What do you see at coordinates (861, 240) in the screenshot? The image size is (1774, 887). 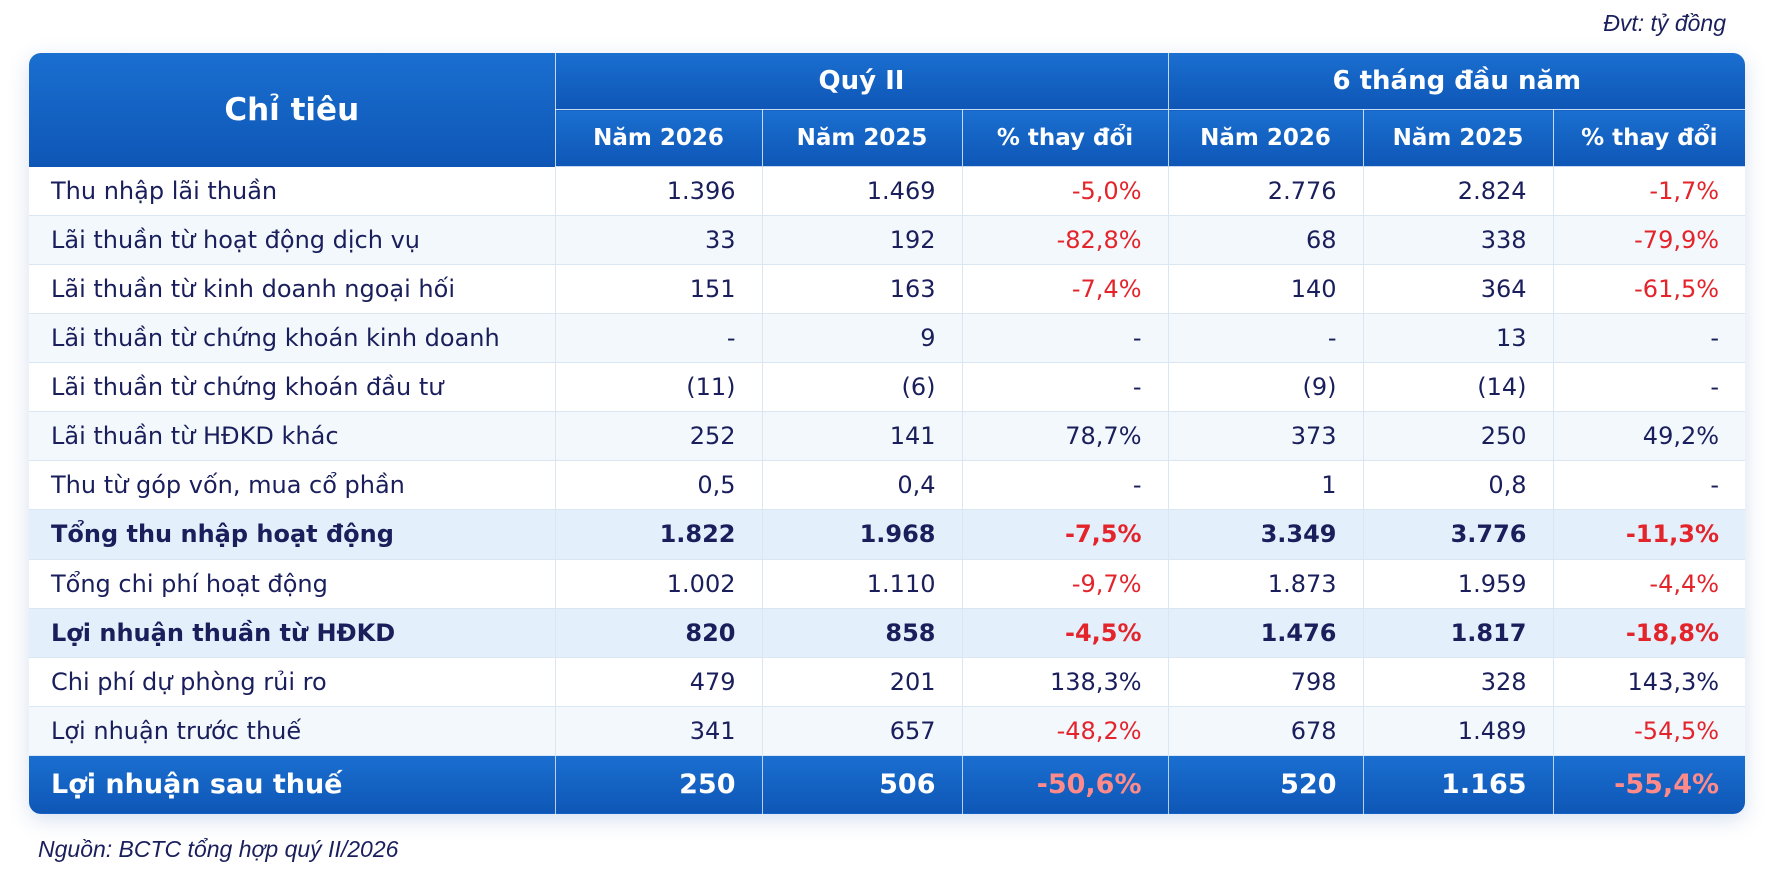 I see `cell-q2-2025: 192` at bounding box center [861, 240].